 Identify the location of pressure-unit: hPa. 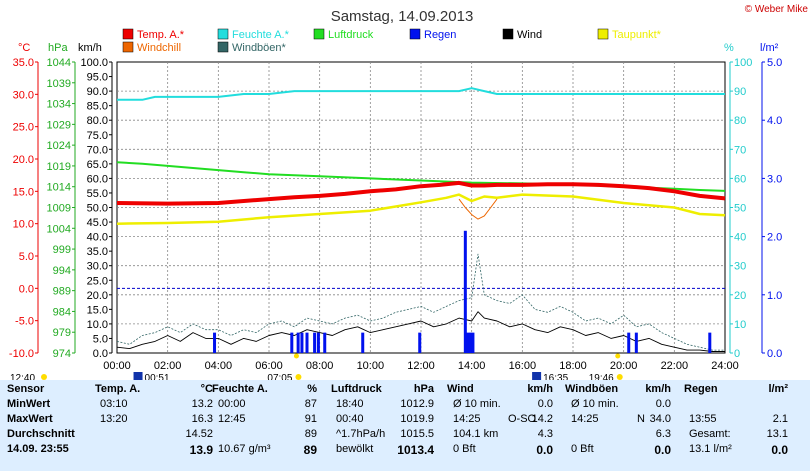
(58, 48).